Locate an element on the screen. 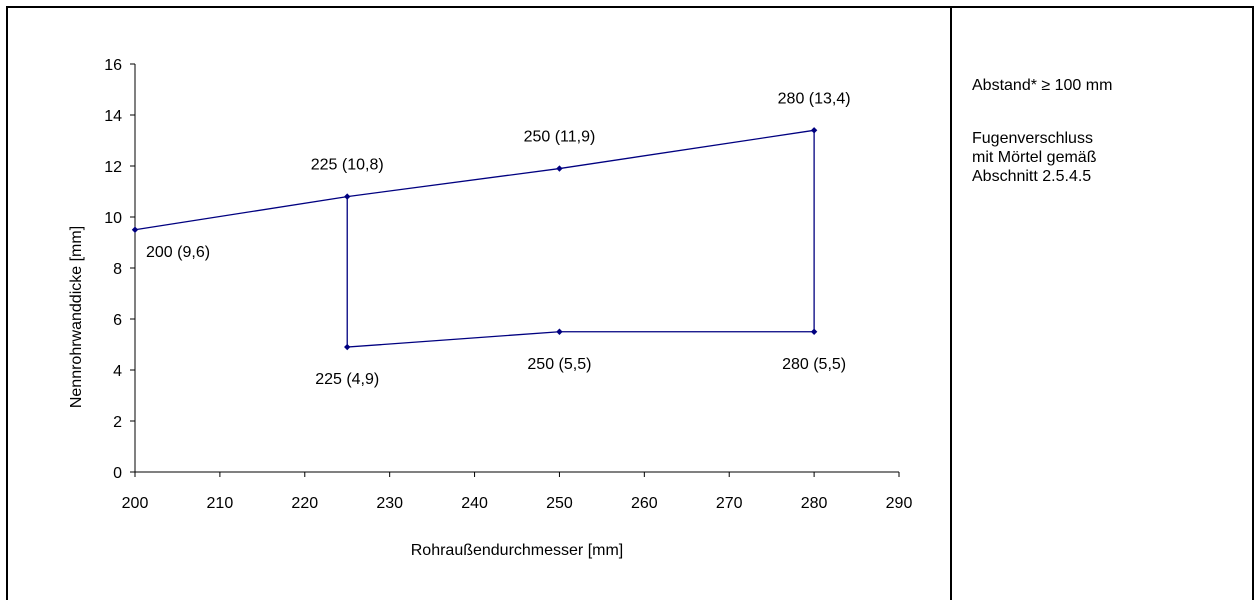 This screenshot has width=1258, height=600. x-tick-label: 220 is located at coordinates (304, 503).